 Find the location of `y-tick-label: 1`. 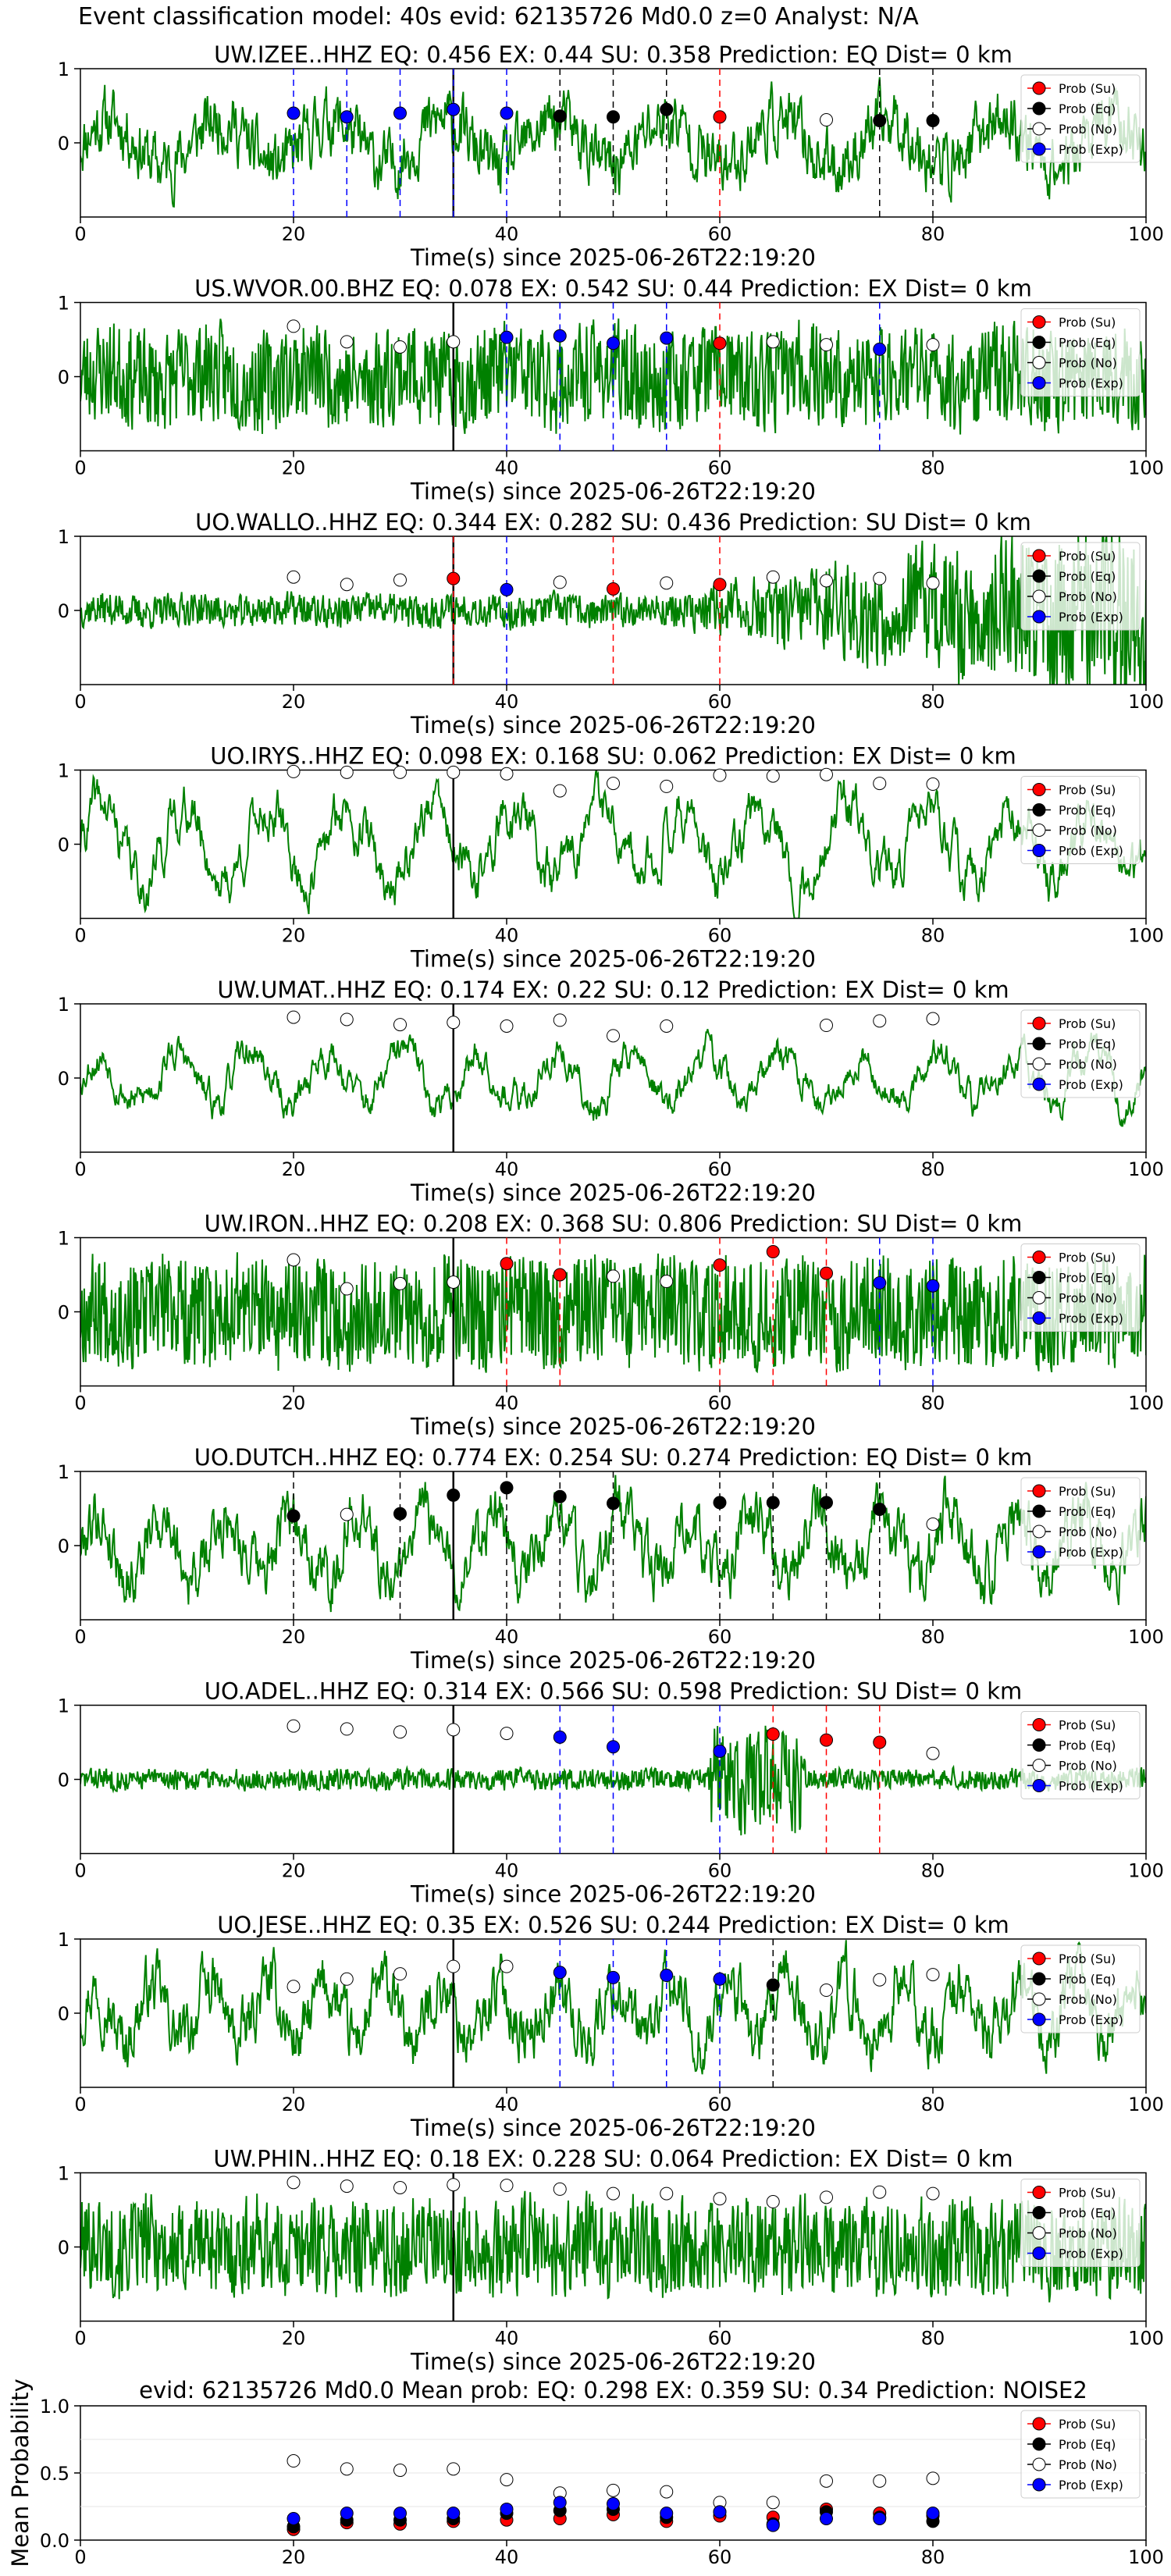

y-tick-label: 1 is located at coordinates (64, 771).